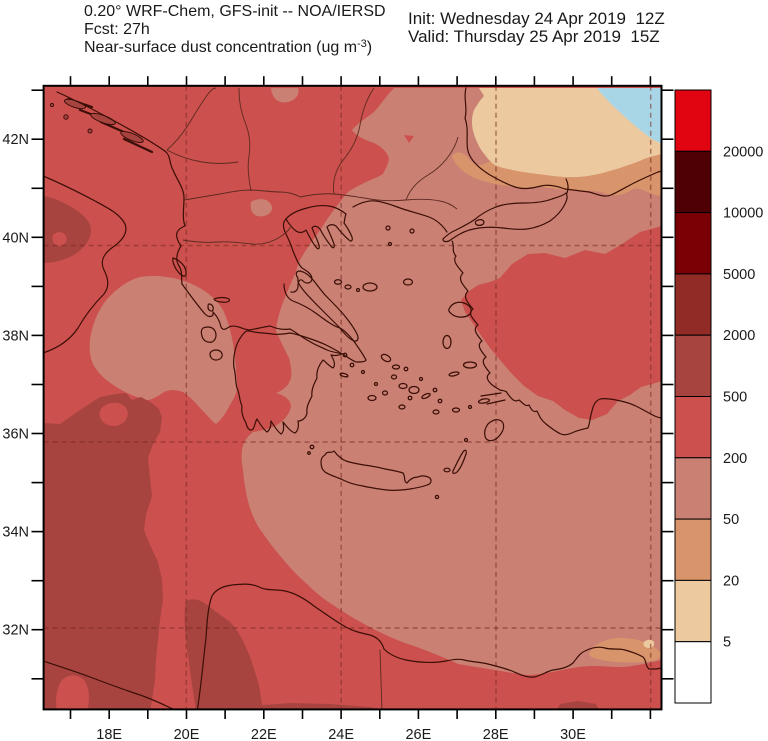  I want to click on svg-text: 32N, so click(15, 631).